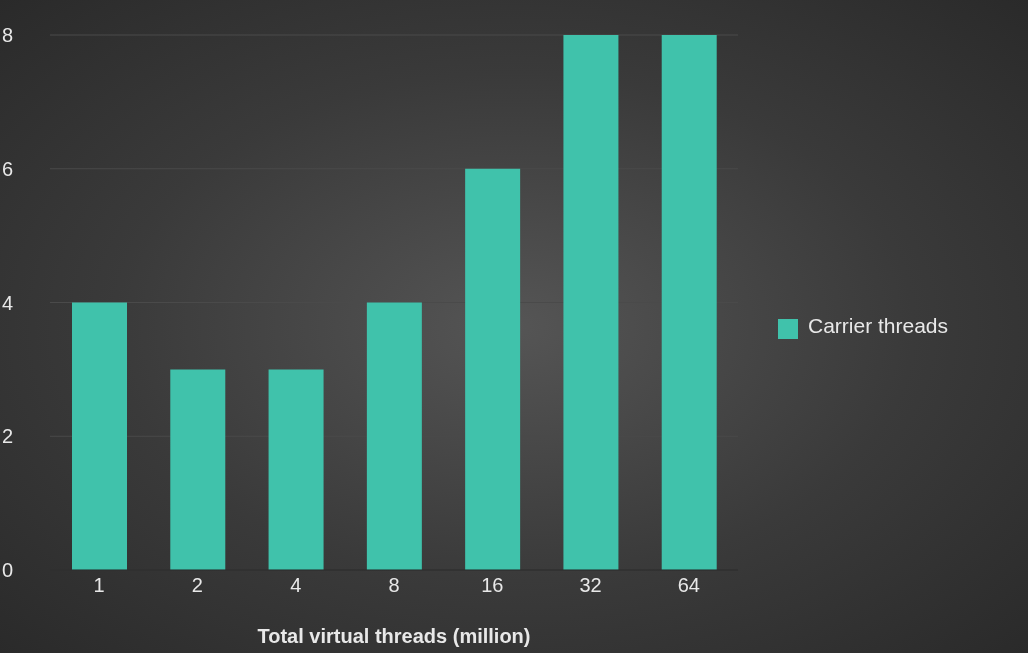  Describe the element at coordinates (8, 302) in the screenshot. I see `y-tick-label: 4` at that location.